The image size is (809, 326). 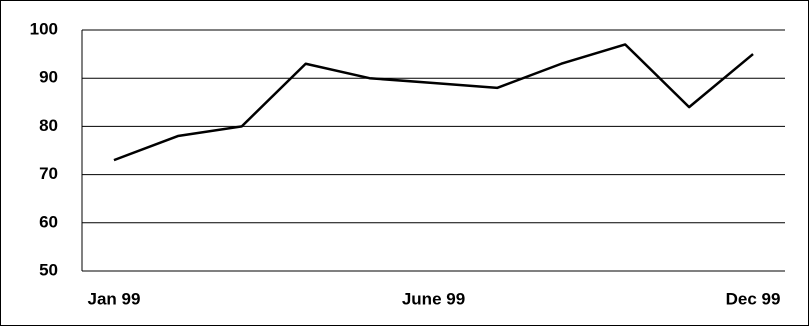 I want to click on x-tick-label: Jan 99, so click(x=113, y=298).